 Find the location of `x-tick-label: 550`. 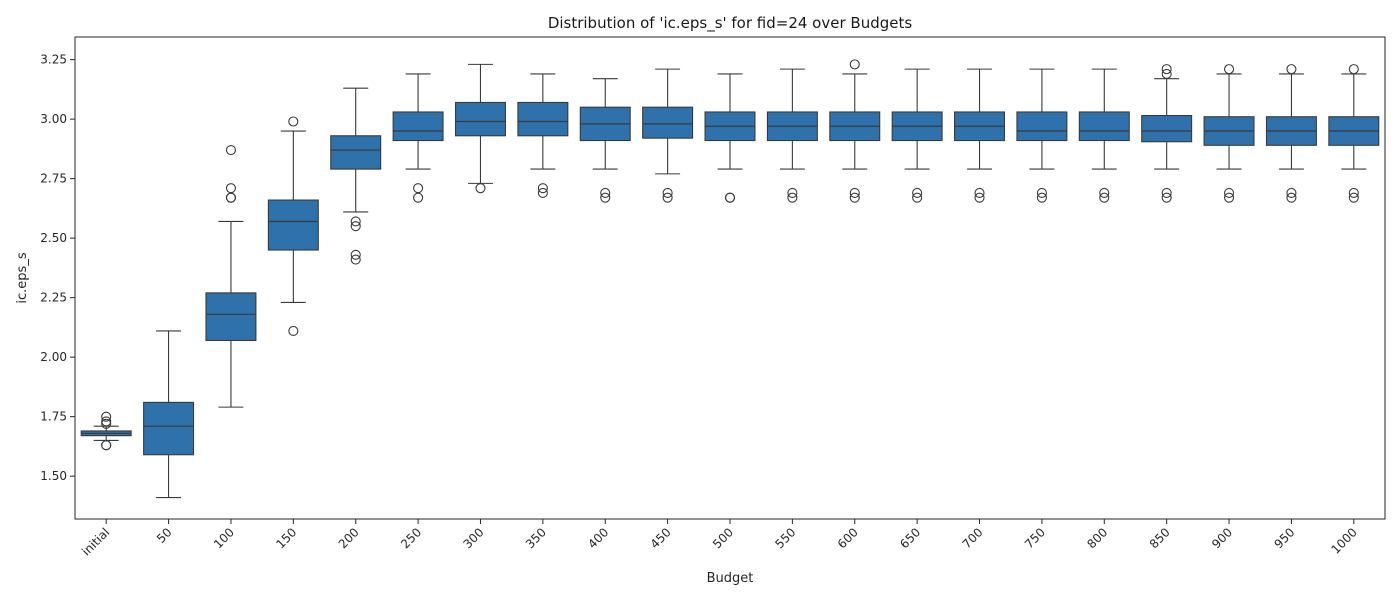

x-tick-label: 550 is located at coordinates (785, 538).